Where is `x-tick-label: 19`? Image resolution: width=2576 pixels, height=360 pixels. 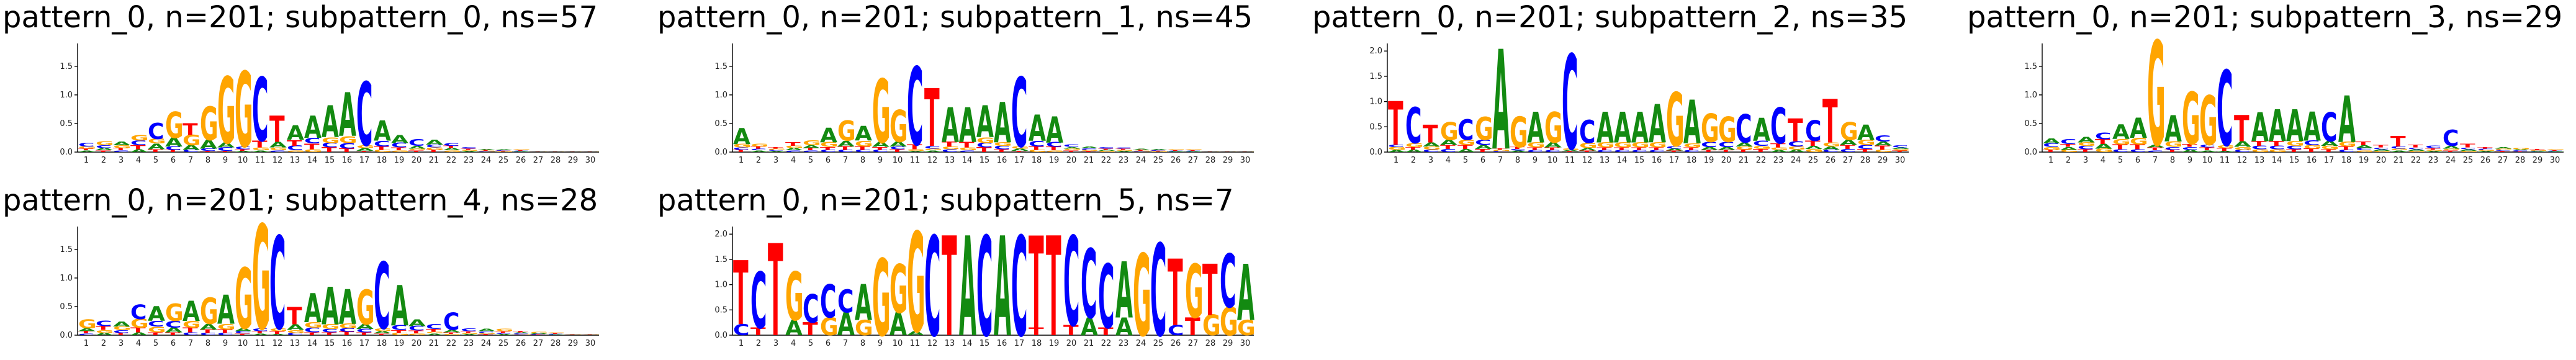 x-tick-label: 19 is located at coordinates (399, 343).